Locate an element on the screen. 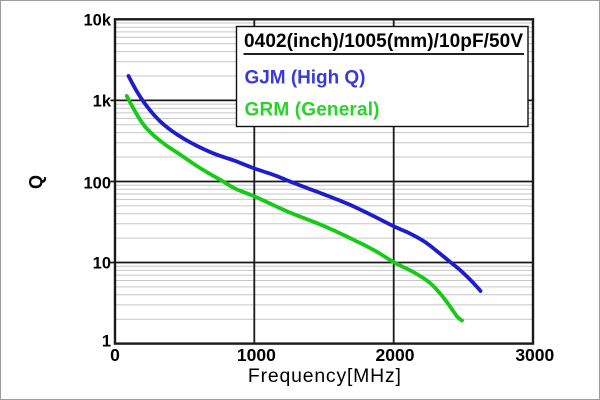 Image resolution: width=600 pixels, height=400 pixels. svg-text: 1000 is located at coordinates (256, 355).